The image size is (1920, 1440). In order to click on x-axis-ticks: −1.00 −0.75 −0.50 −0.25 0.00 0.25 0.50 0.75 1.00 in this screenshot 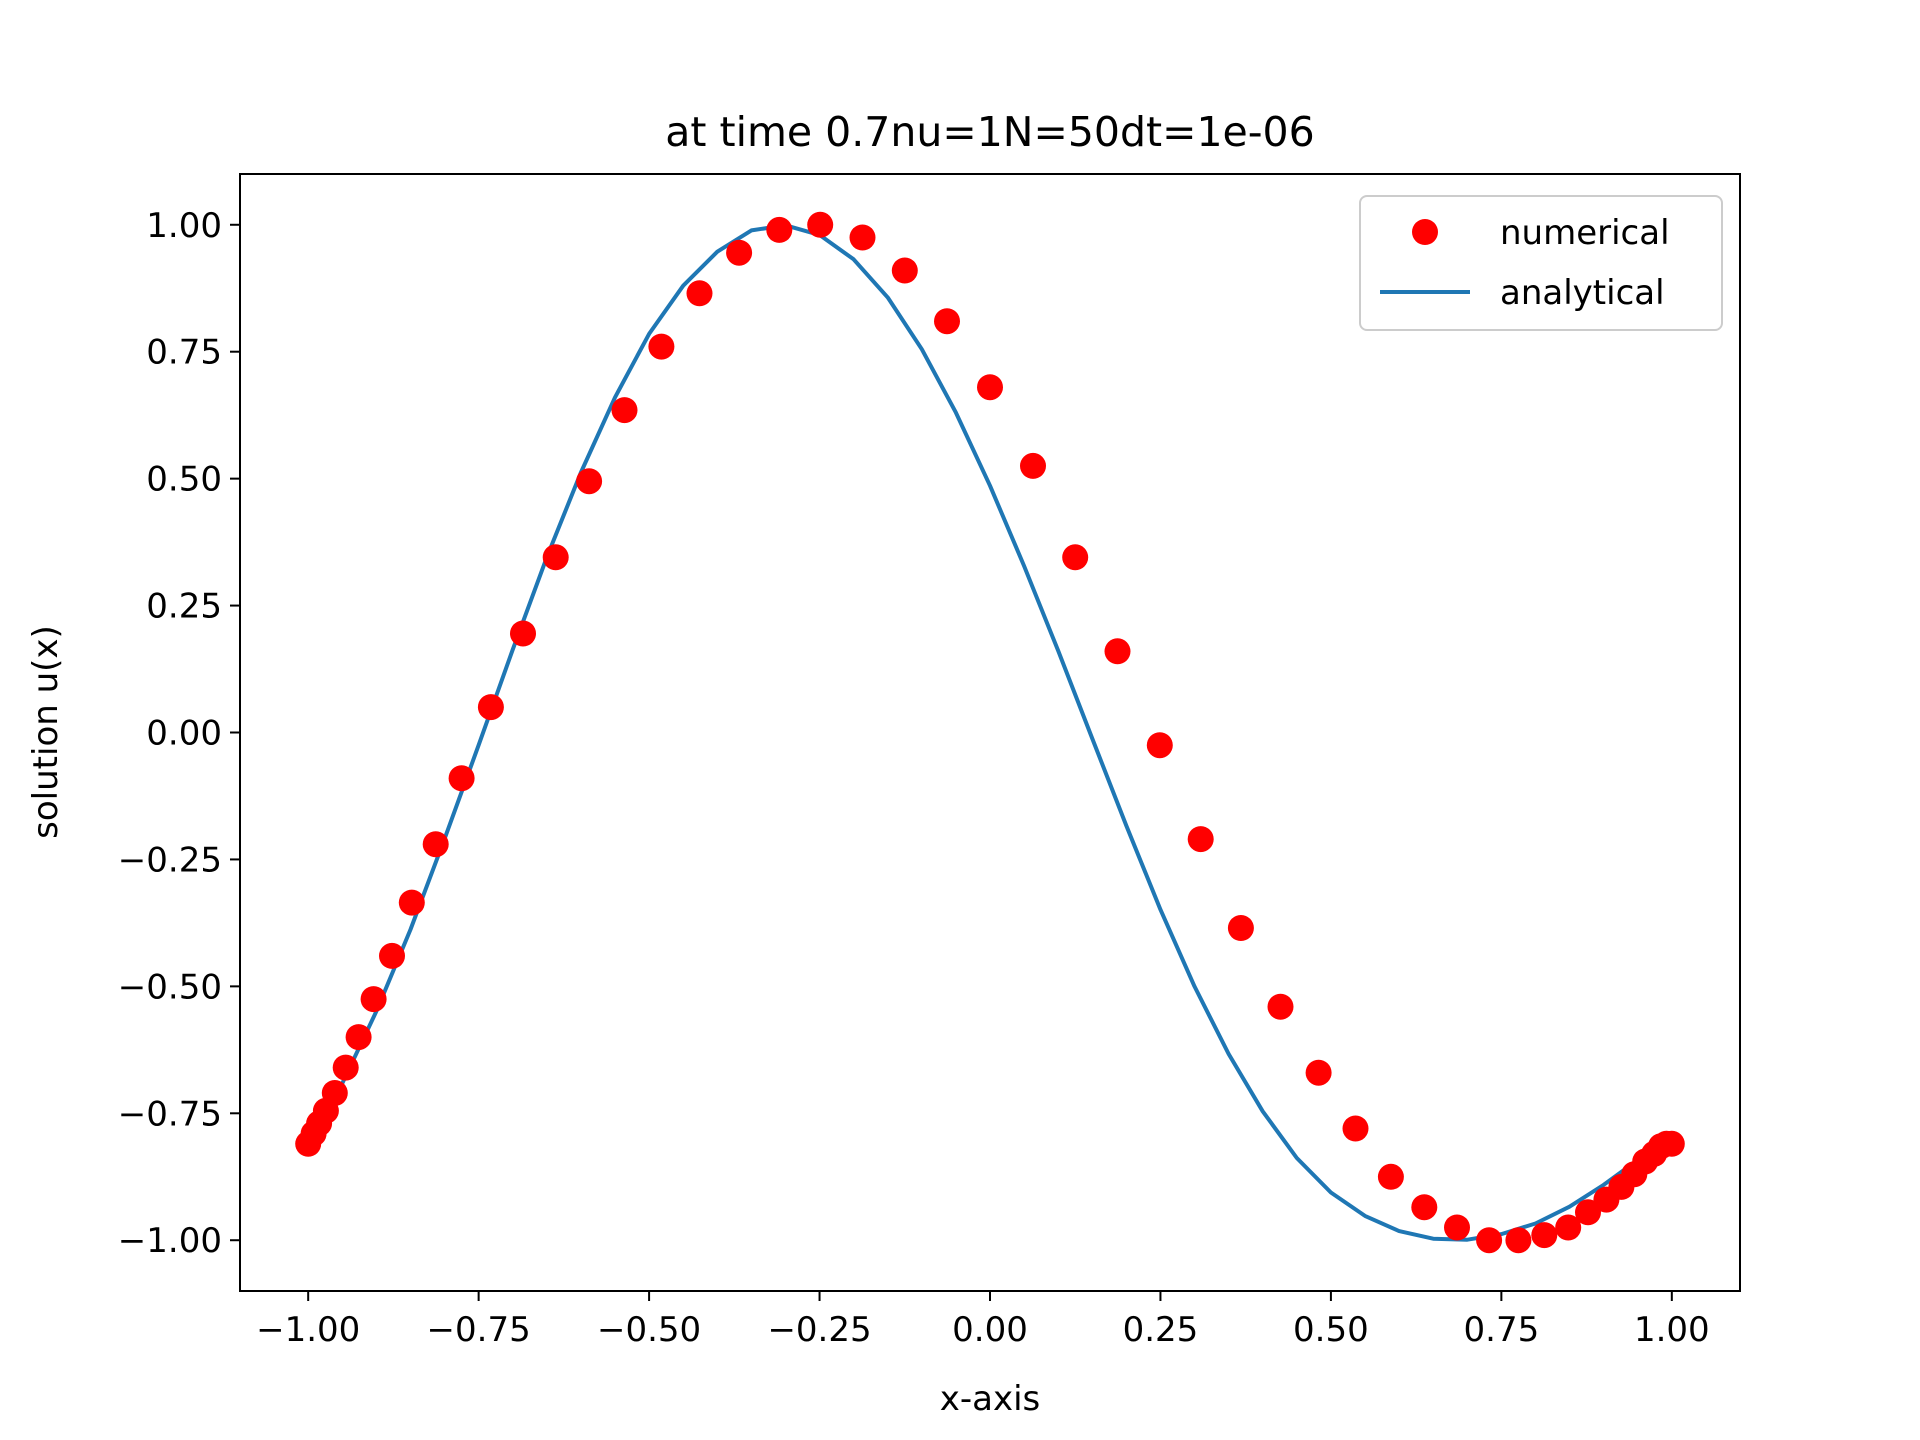, I will do `click(983, 1320)`.